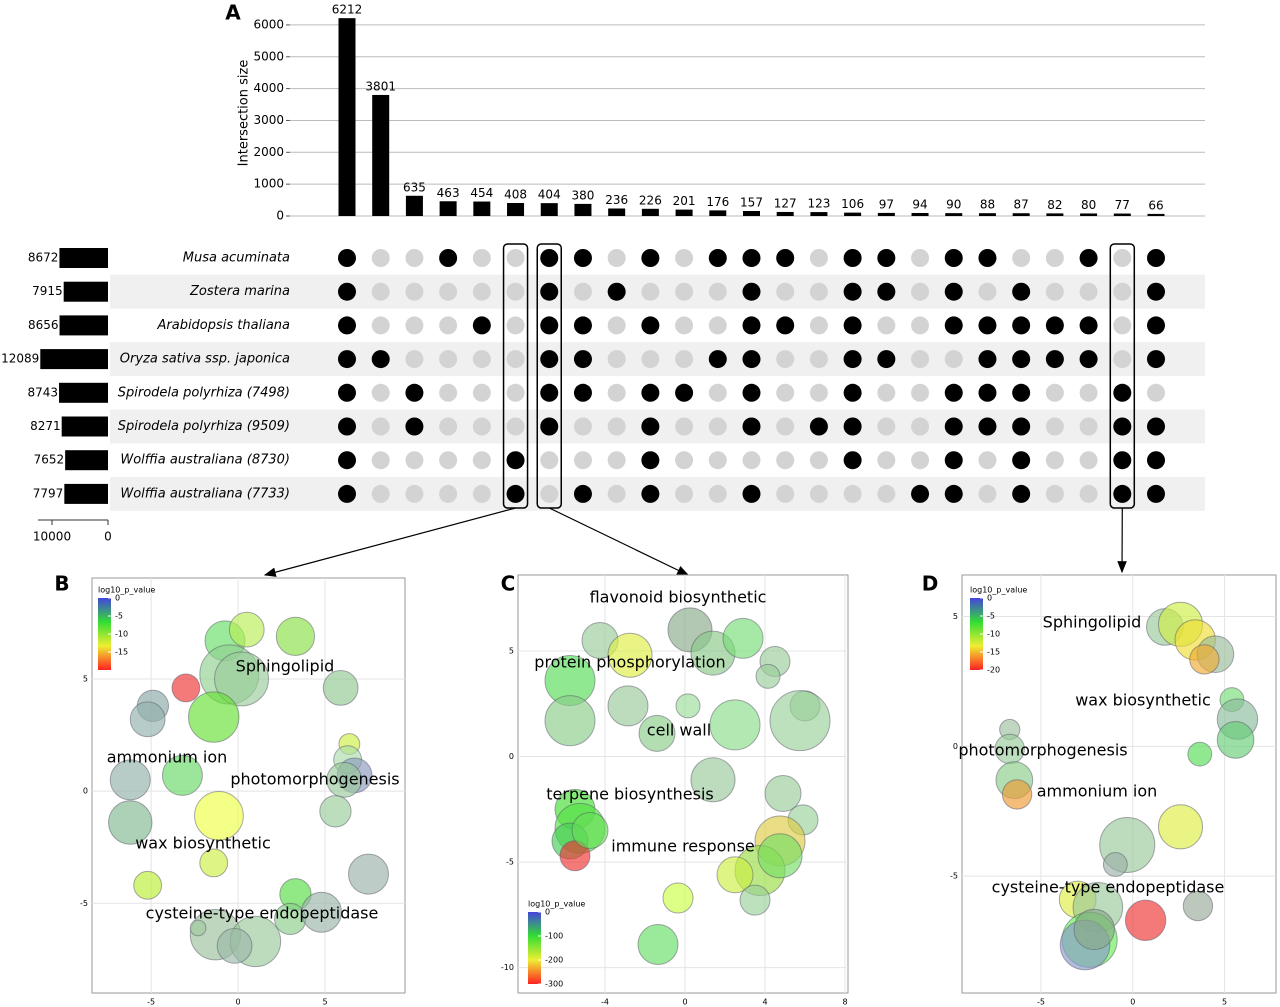 The image size is (1280, 1007). What do you see at coordinates (684, 201) in the screenshot?
I see `bar-value-label: 201` at bounding box center [684, 201].